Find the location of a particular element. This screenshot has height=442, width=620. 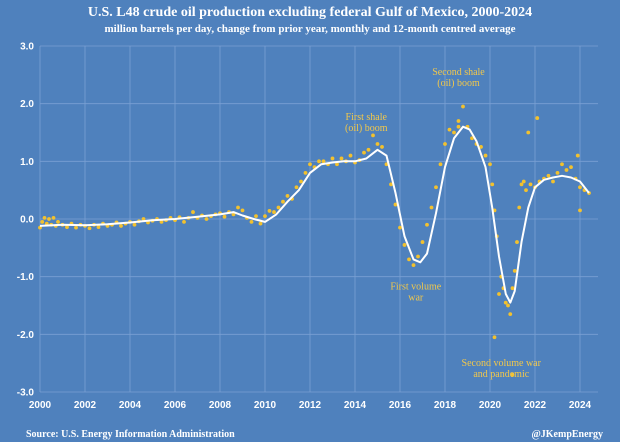

y-tick-label: 3.0 is located at coordinates (27, 47).